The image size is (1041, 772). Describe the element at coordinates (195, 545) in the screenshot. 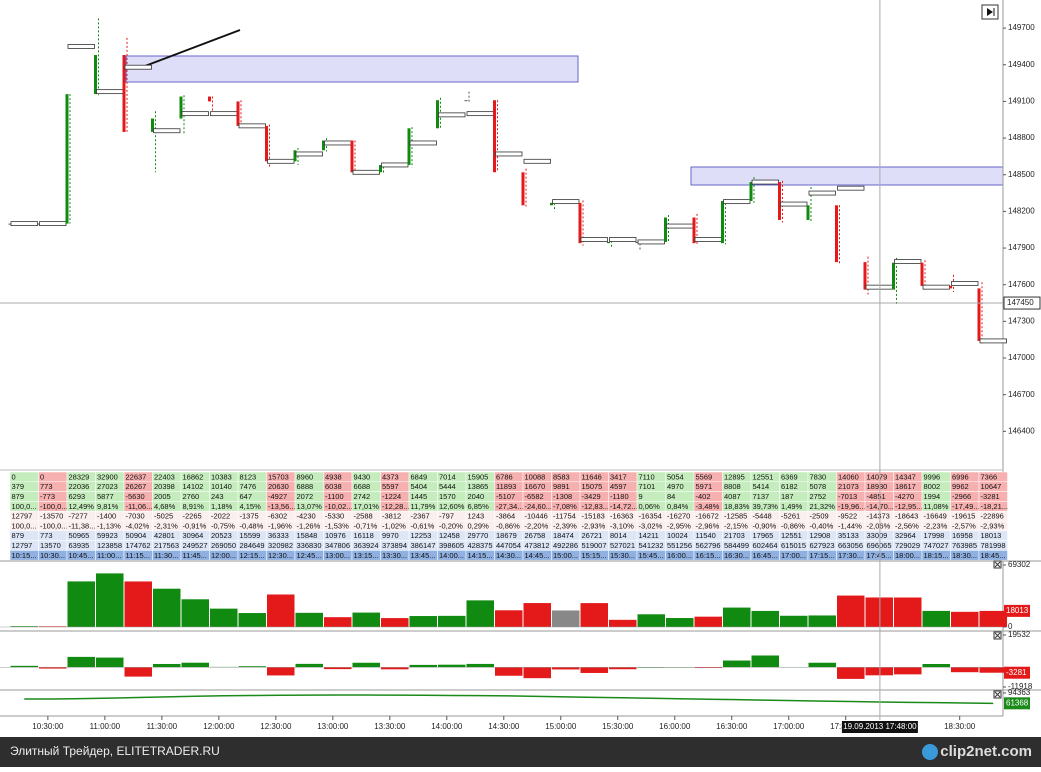

I see `table-cell-text: 249527` at that location.